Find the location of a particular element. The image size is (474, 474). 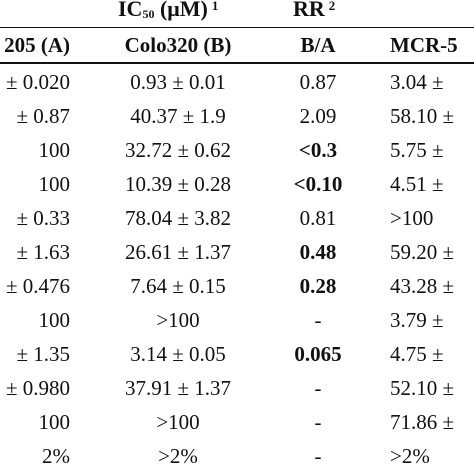

table-cell: 40.37 ± 1.9 is located at coordinates (178, 116).